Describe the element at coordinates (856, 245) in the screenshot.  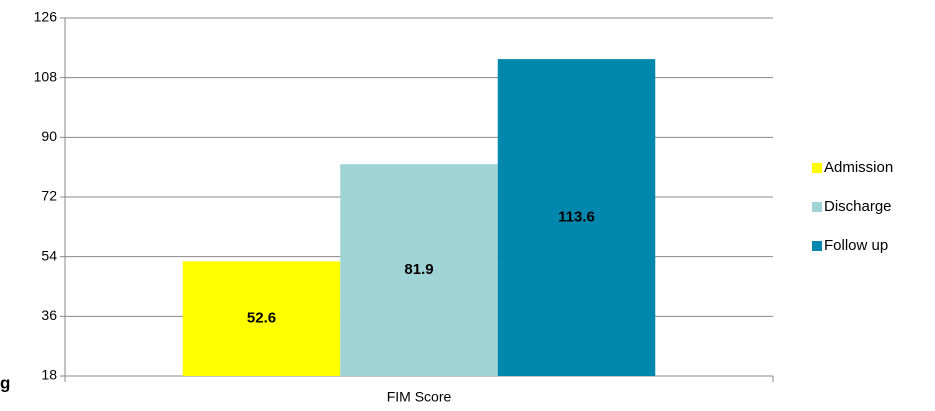
I see `legend-label: Follow up` at that location.